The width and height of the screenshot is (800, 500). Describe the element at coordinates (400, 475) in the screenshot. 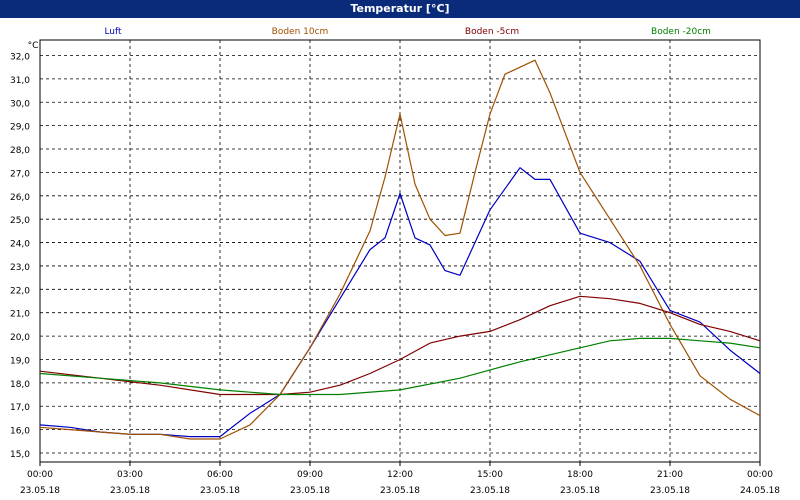

I see `x-tick-time: 12:00` at that location.